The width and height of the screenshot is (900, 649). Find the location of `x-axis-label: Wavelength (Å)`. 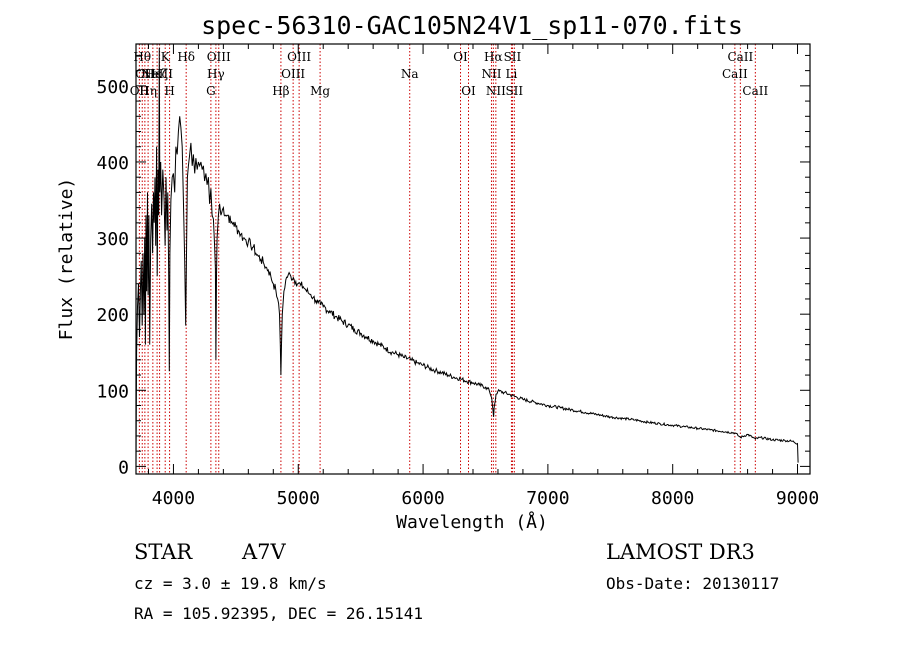

x-axis-label: Wavelength (Å) is located at coordinates (472, 522).